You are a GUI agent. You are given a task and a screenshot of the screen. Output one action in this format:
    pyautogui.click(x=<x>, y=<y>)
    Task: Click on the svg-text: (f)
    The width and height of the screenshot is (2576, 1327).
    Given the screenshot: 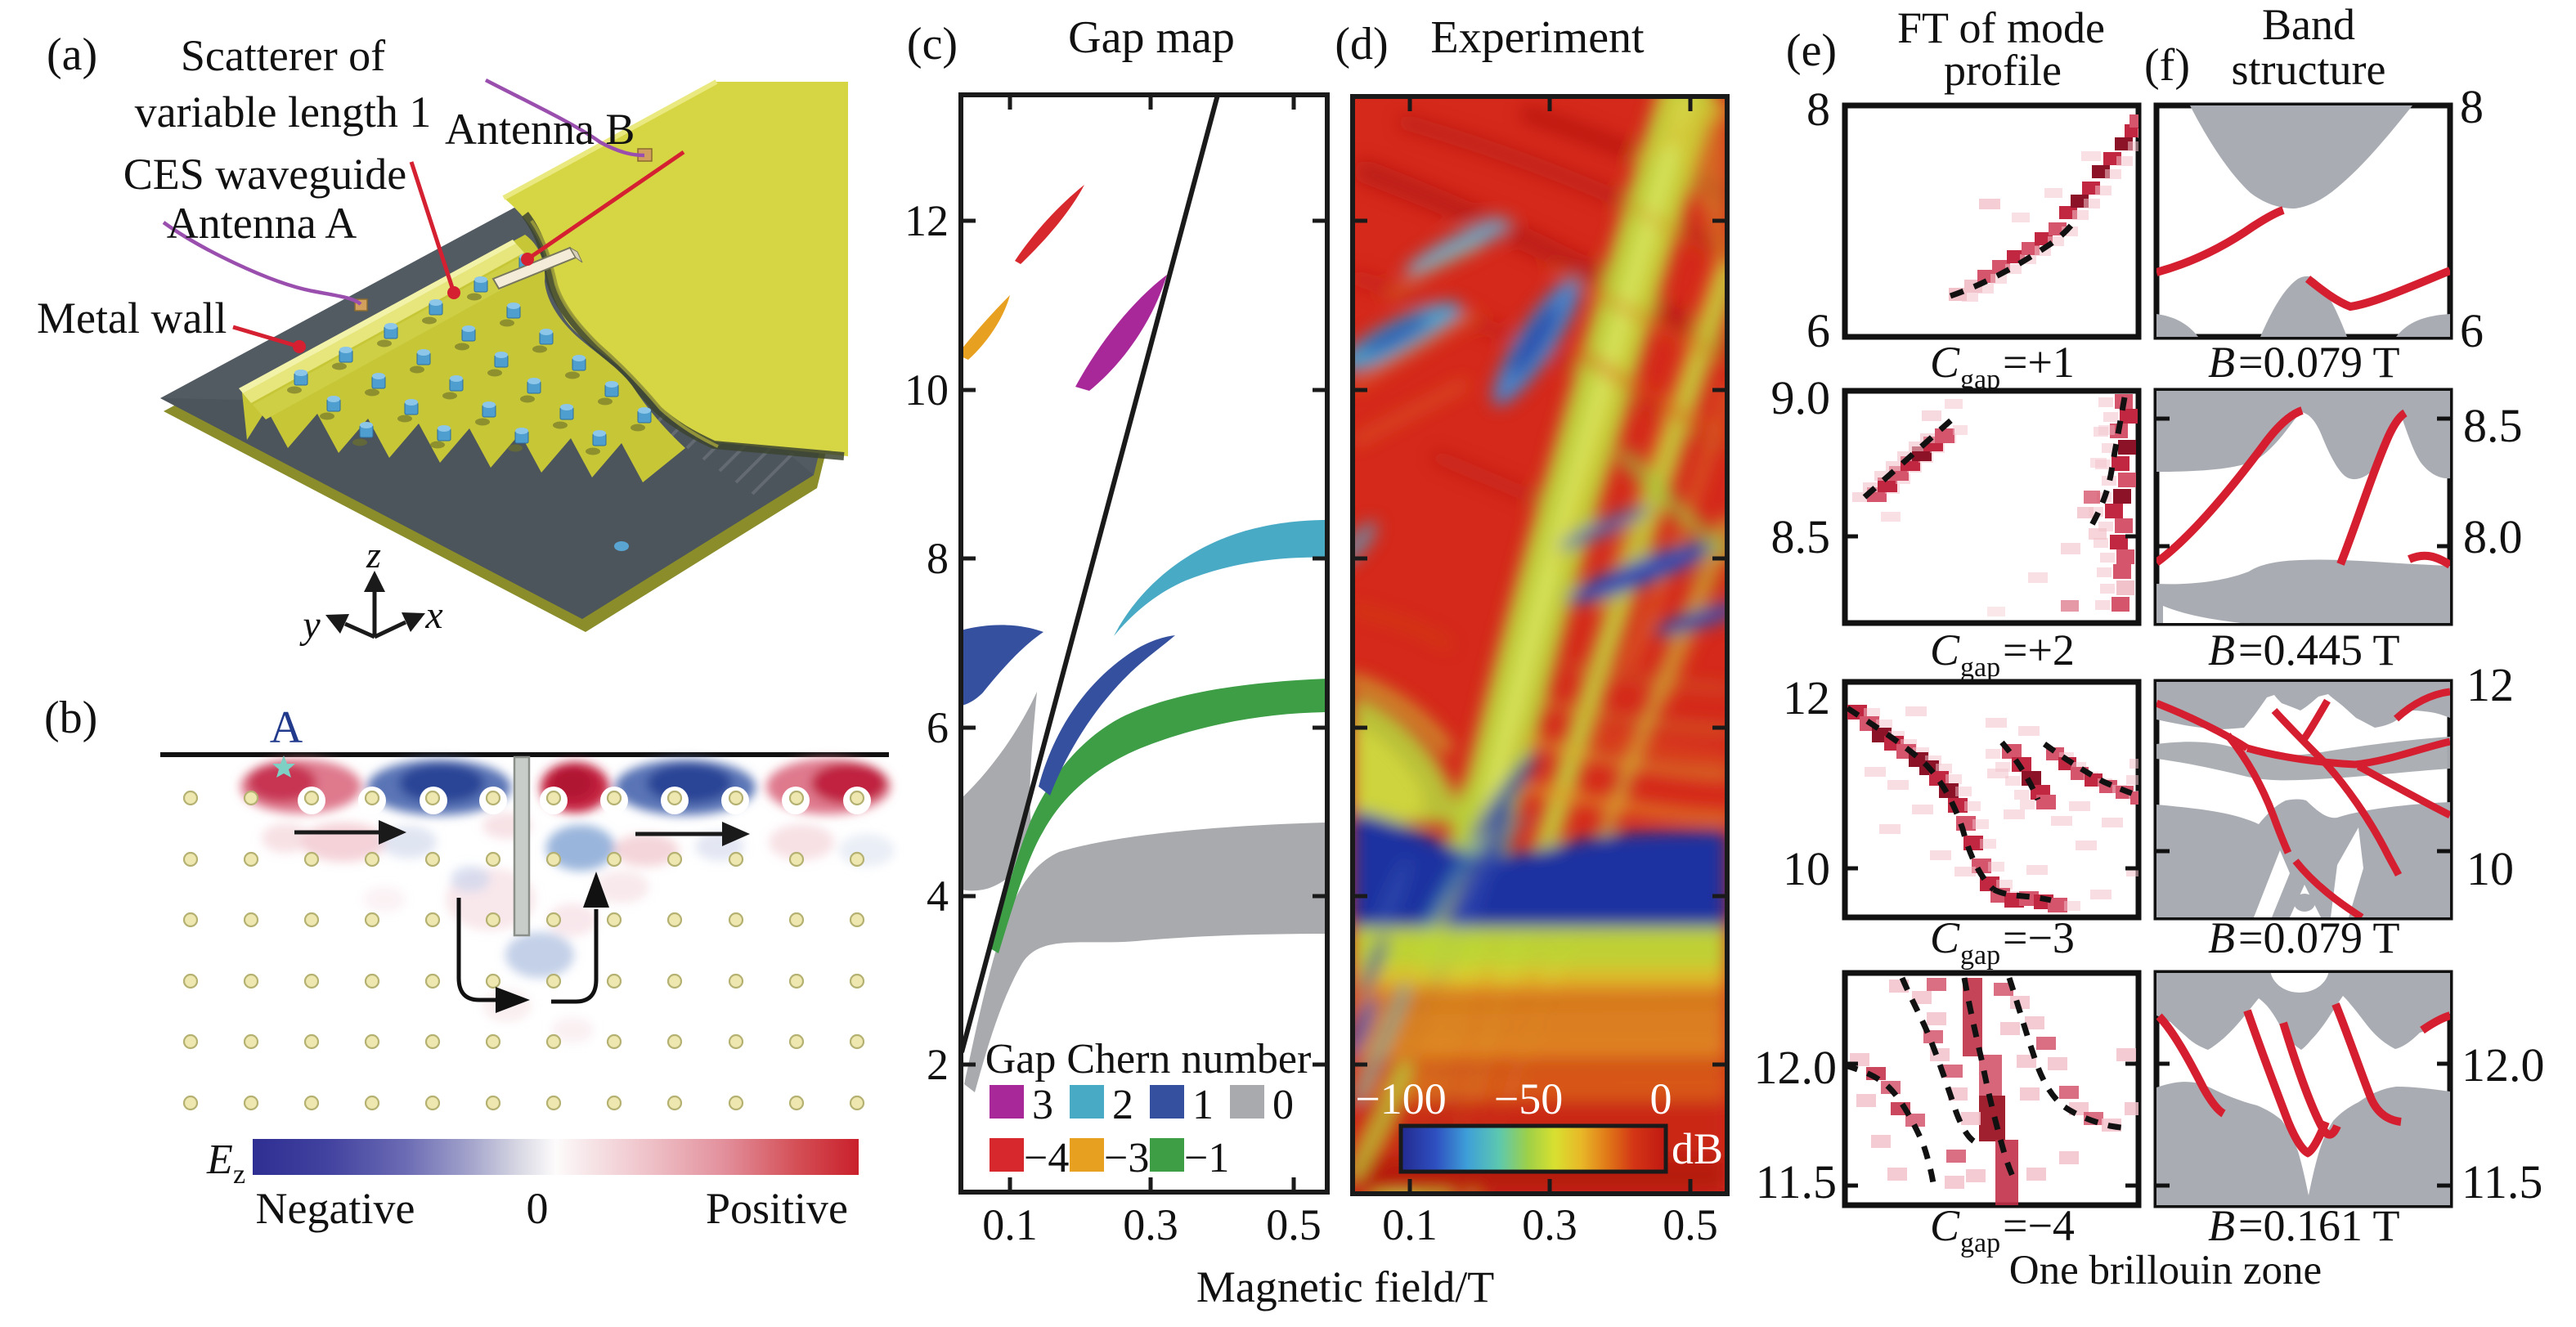 What is the action you would take?
    pyautogui.click(x=2167, y=65)
    